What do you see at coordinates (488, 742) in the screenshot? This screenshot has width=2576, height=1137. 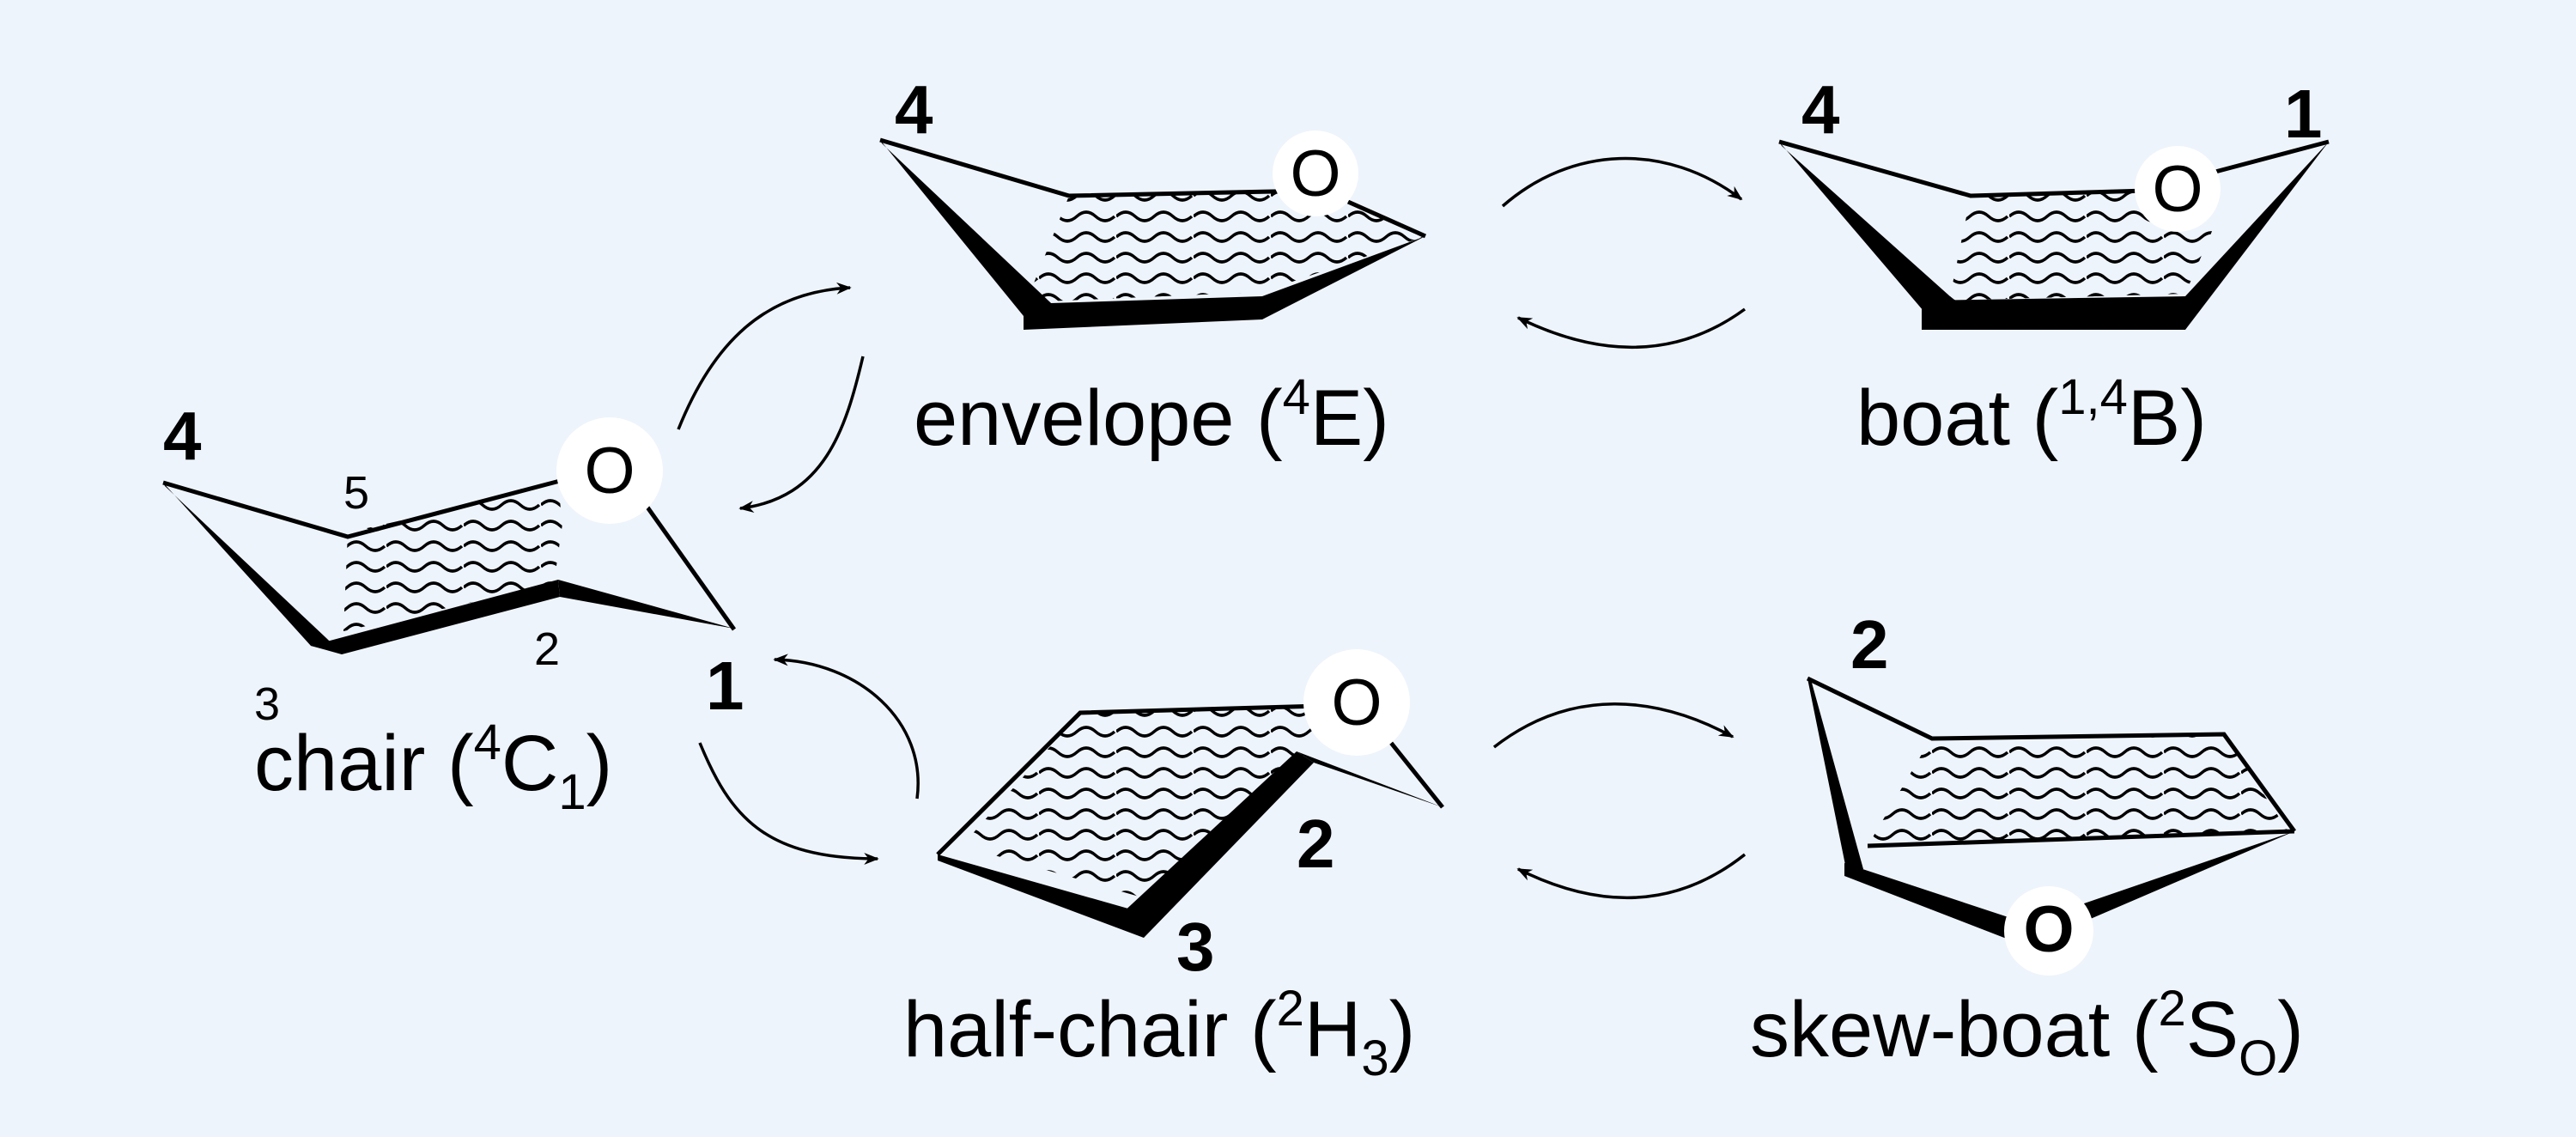 I see `chair-notation-pre: 4` at bounding box center [488, 742].